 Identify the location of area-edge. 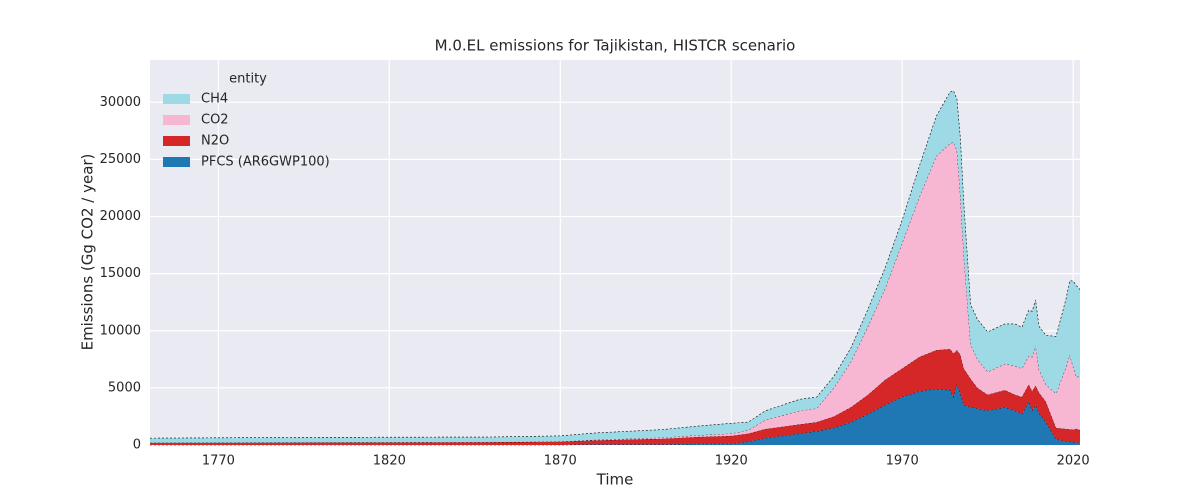
(615, 396).